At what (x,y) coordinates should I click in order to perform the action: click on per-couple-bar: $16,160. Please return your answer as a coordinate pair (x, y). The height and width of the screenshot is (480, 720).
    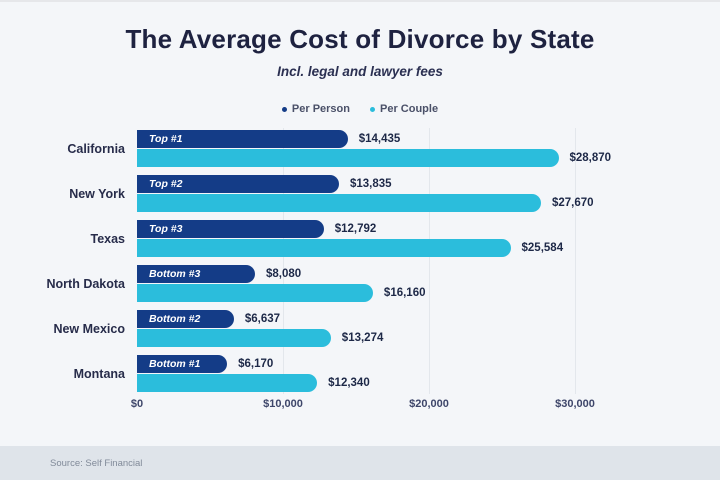
    Looking at the image, I should click on (281, 293).